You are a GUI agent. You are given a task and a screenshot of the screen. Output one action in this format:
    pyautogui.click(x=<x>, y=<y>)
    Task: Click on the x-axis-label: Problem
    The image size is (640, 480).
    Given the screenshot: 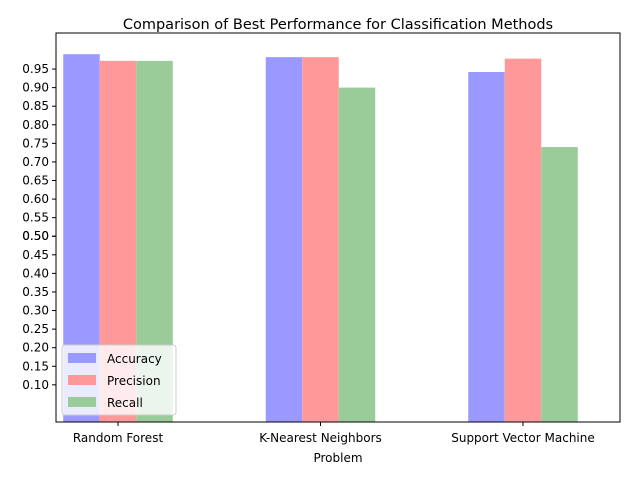 What is the action you would take?
    pyautogui.click(x=337, y=458)
    